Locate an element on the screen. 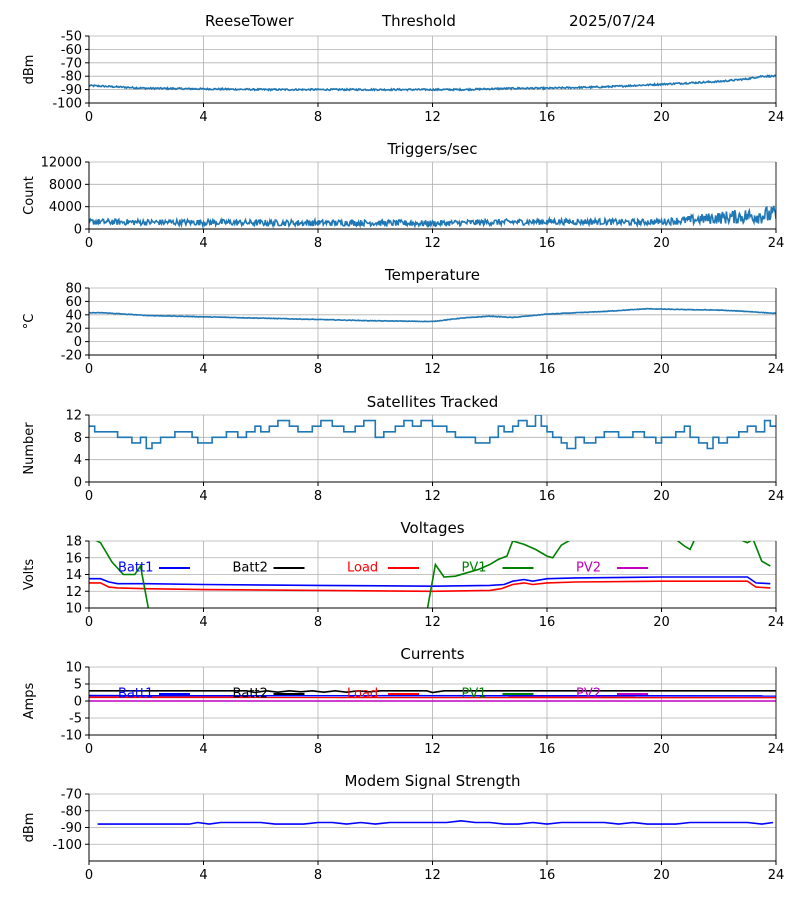 Image resolution: width=800 pixels, height=900 pixels. y-tick-label: 18 is located at coordinates (73, 542).